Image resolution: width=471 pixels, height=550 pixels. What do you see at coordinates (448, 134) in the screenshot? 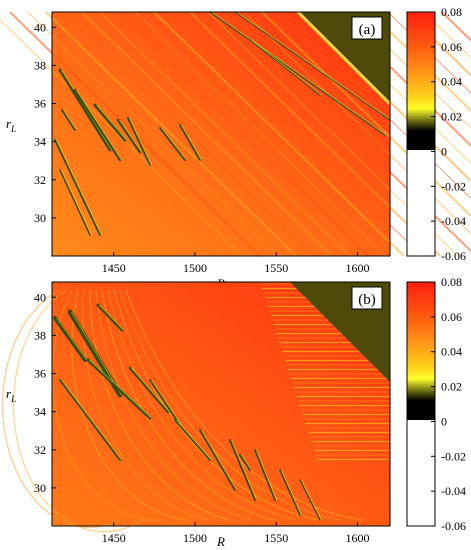
I see `colorbar-a-ticks: 0.08 0.06 0.04 0.02 0 -0.02 -0.04 -0.06` at bounding box center [448, 134].